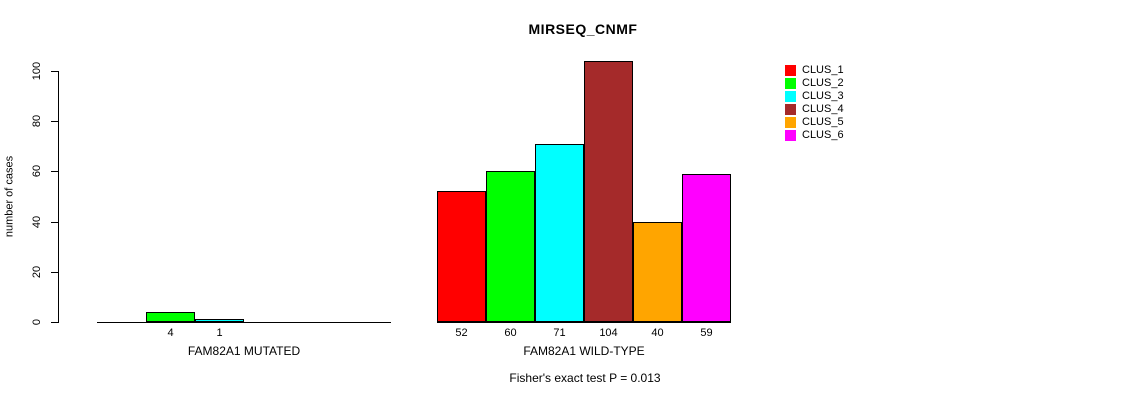 Image resolution: width=1140 pixels, height=400 pixels. What do you see at coordinates (37, 221) in the screenshot?
I see `y-tick-label: 40` at bounding box center [37, 221].